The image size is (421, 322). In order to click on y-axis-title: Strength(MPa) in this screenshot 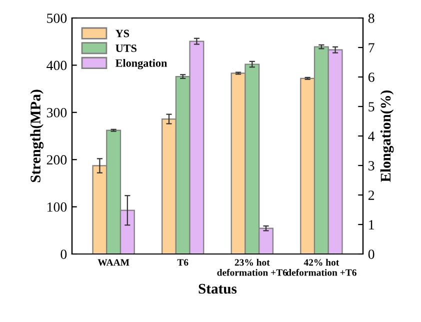, I will do `click(37, 136)`.